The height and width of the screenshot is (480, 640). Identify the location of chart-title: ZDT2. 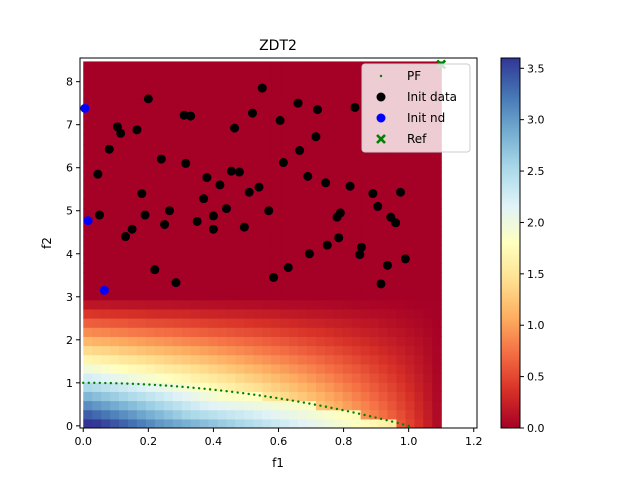
(278, 46).